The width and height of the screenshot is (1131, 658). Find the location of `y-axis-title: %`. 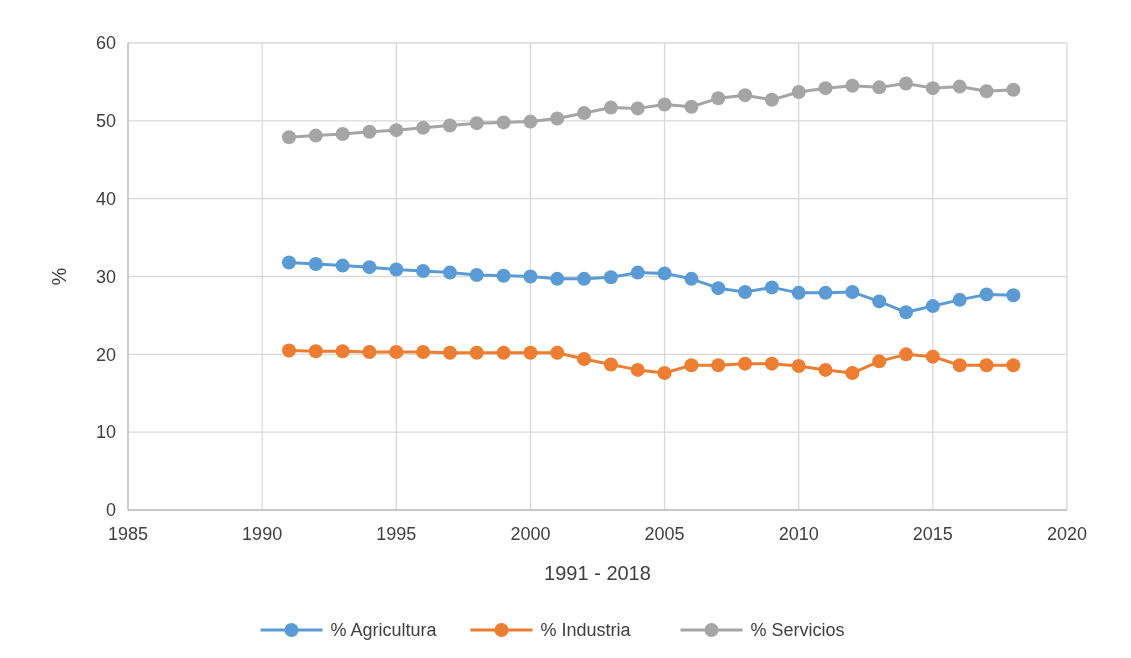

y-axis-title: % is located at coordinates (59, 276).